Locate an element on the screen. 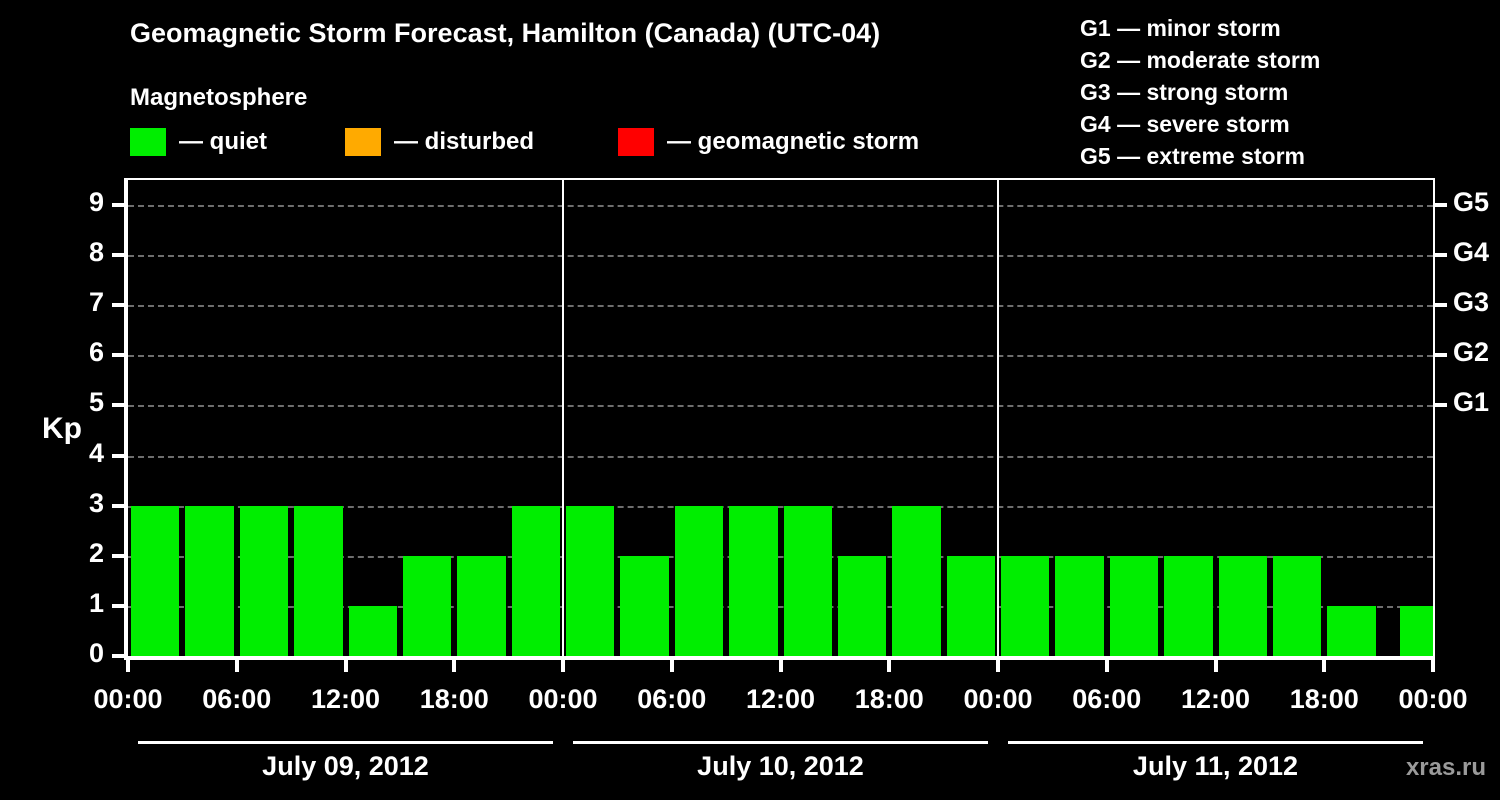 This screenshot has width=1500, height=800. legend-label: — geomagnetic storm is located at coordinates (793, 141).